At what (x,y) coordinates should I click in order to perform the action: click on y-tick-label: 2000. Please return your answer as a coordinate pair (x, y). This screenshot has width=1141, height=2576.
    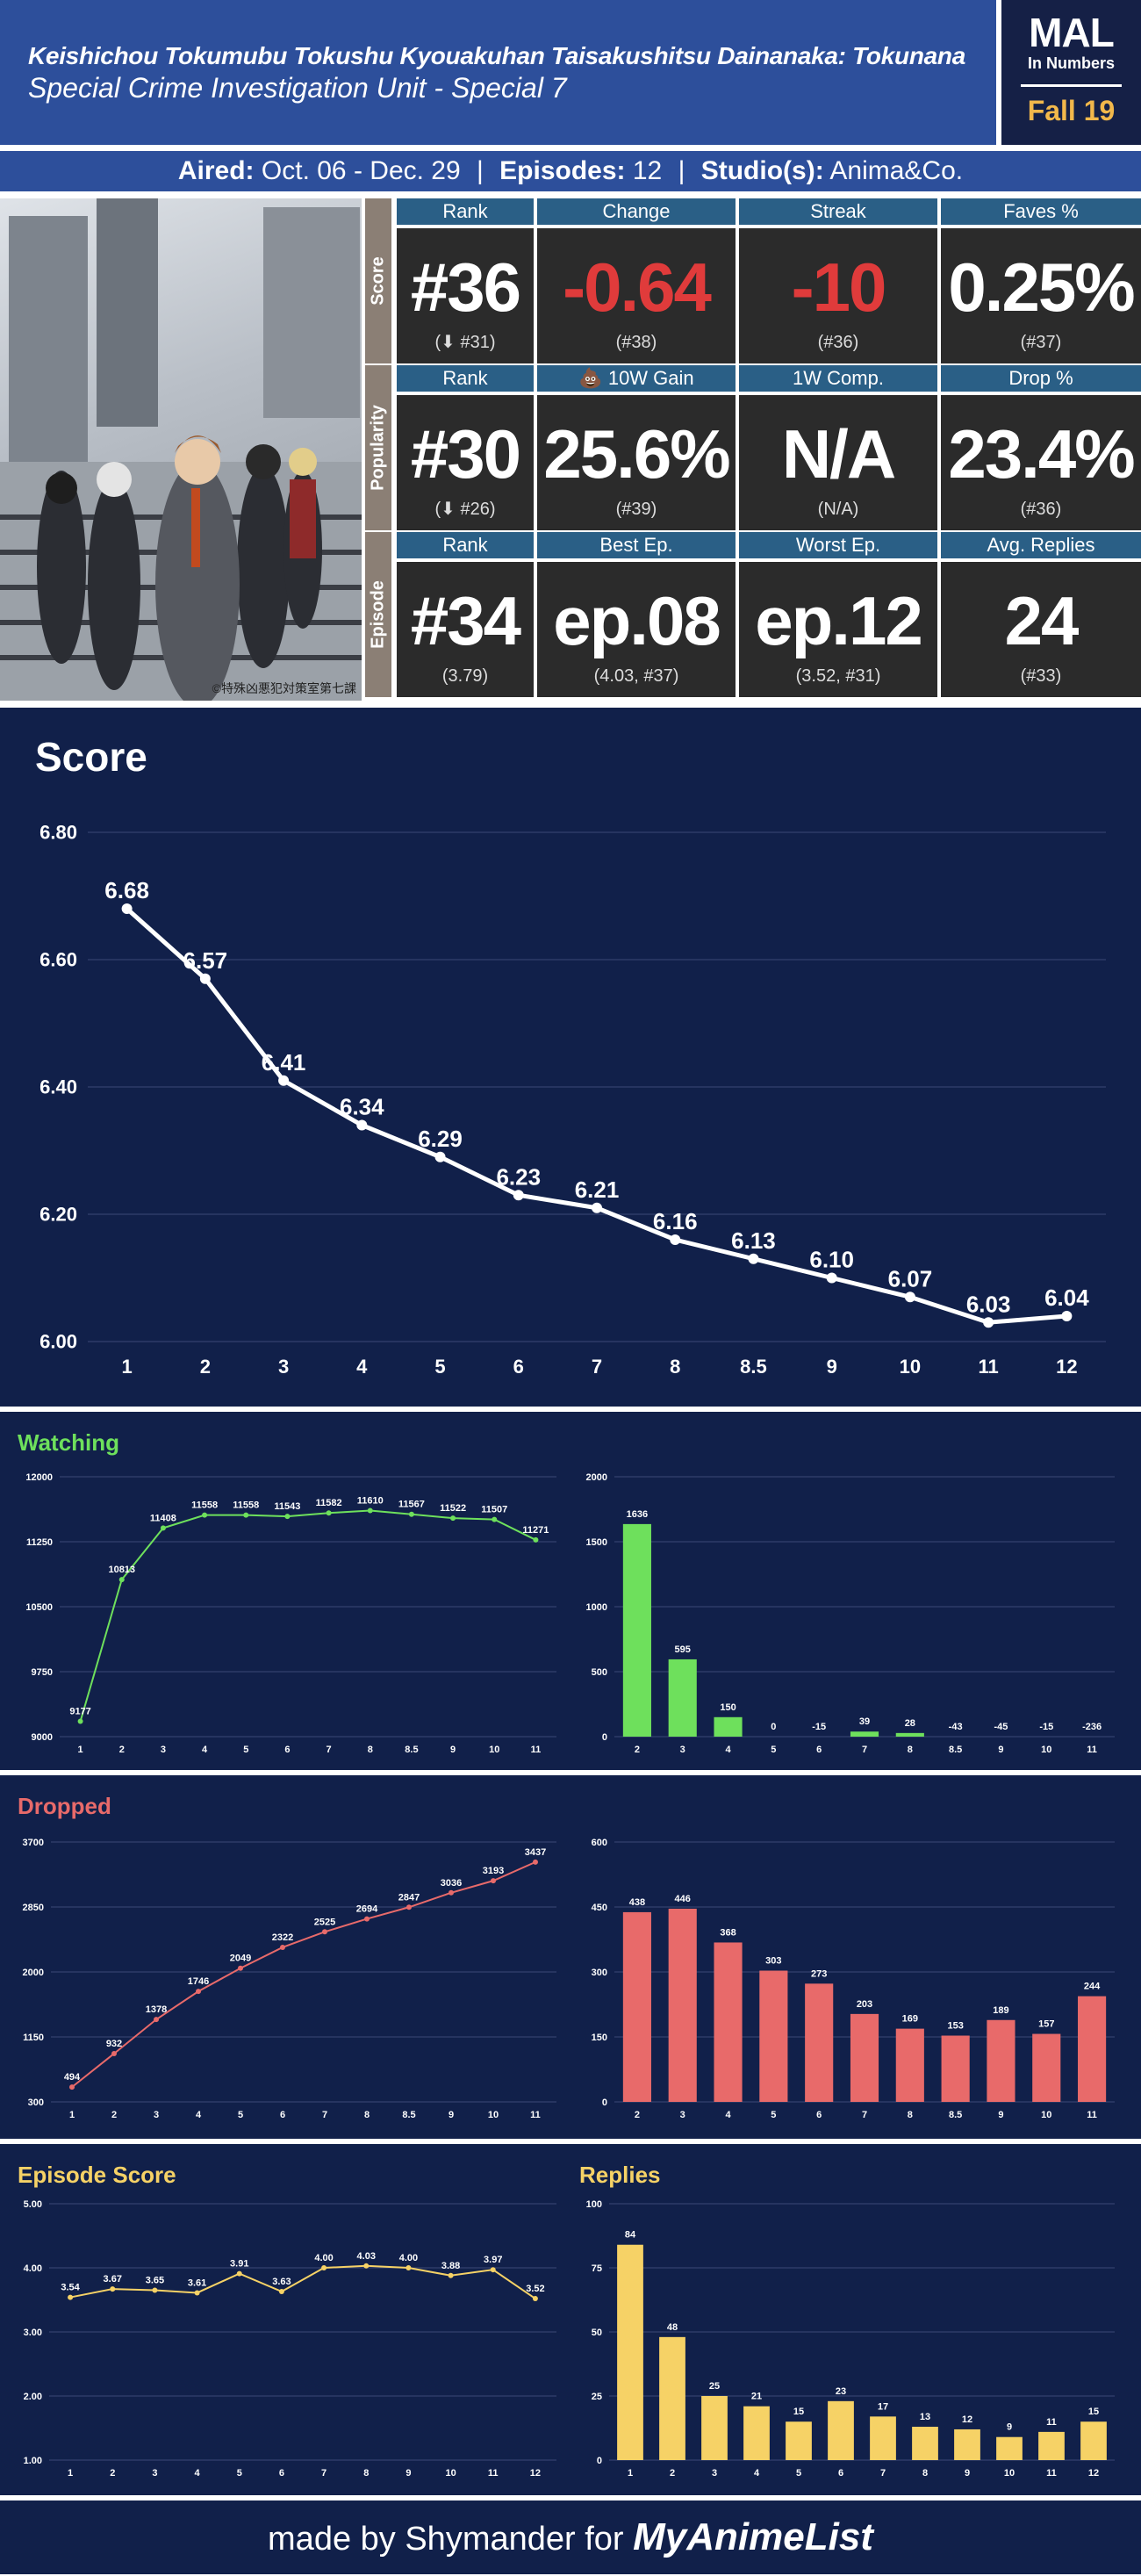
    Looking at the image, I should click on (33, 1973).